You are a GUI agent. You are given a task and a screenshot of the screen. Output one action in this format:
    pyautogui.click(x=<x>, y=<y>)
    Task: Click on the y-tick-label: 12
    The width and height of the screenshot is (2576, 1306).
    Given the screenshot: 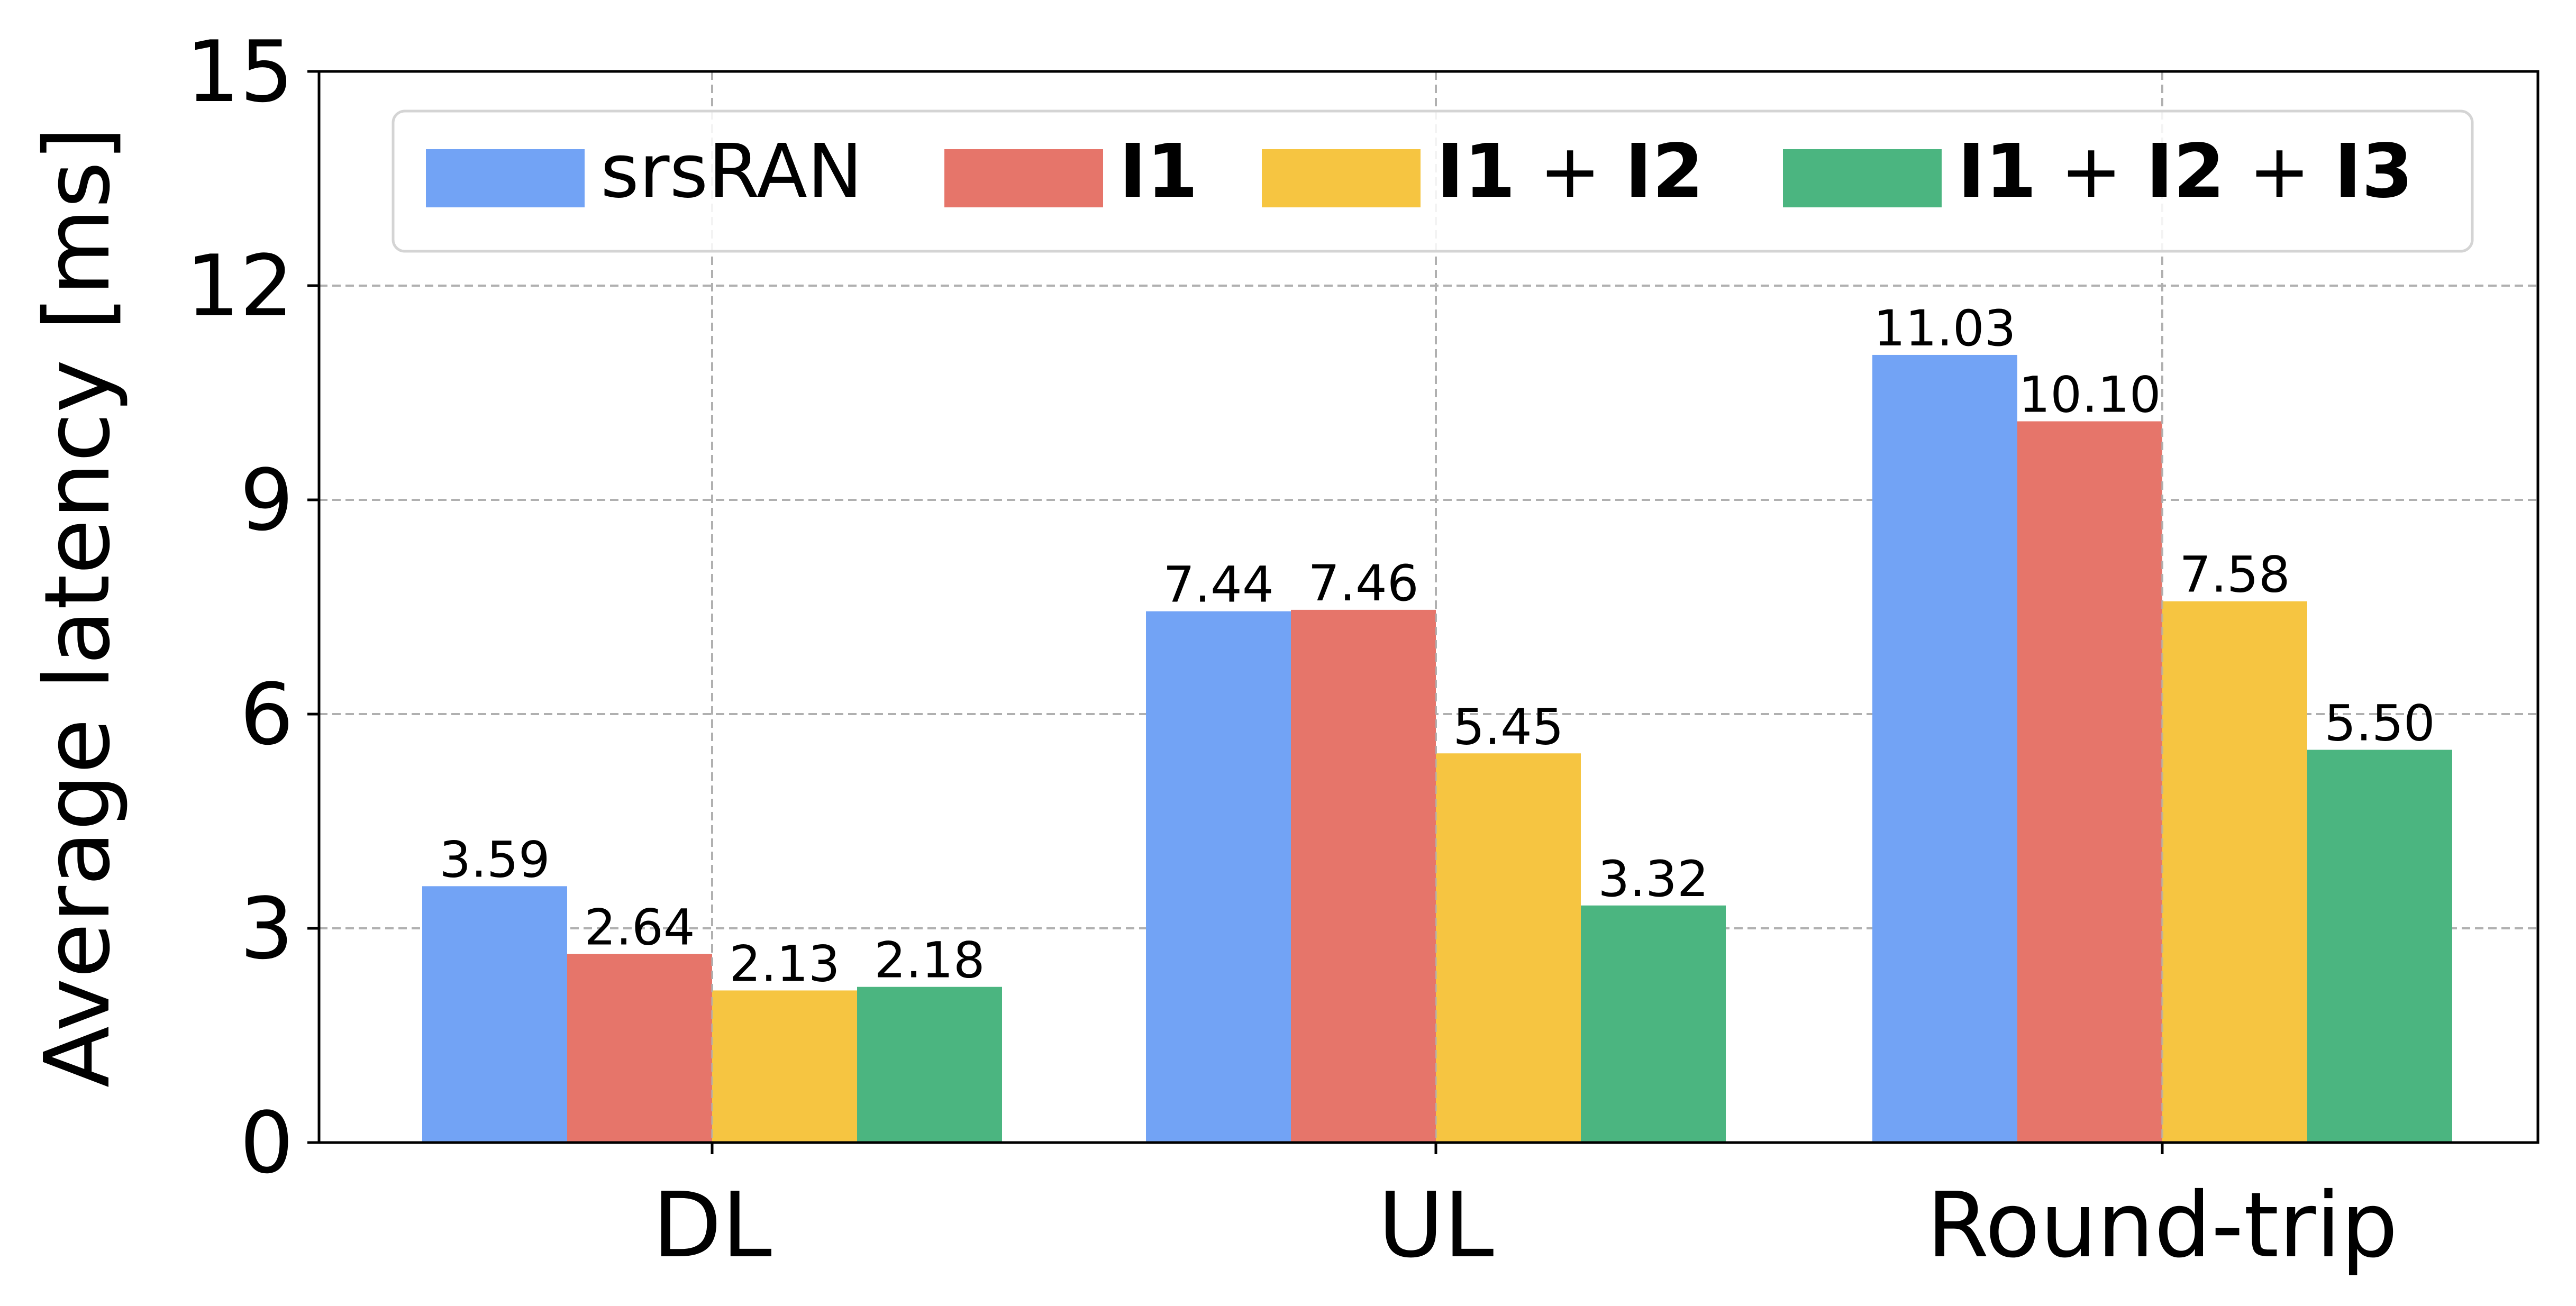 What is the action you would take?
    pyautogui.click(x=240, y=285)
    